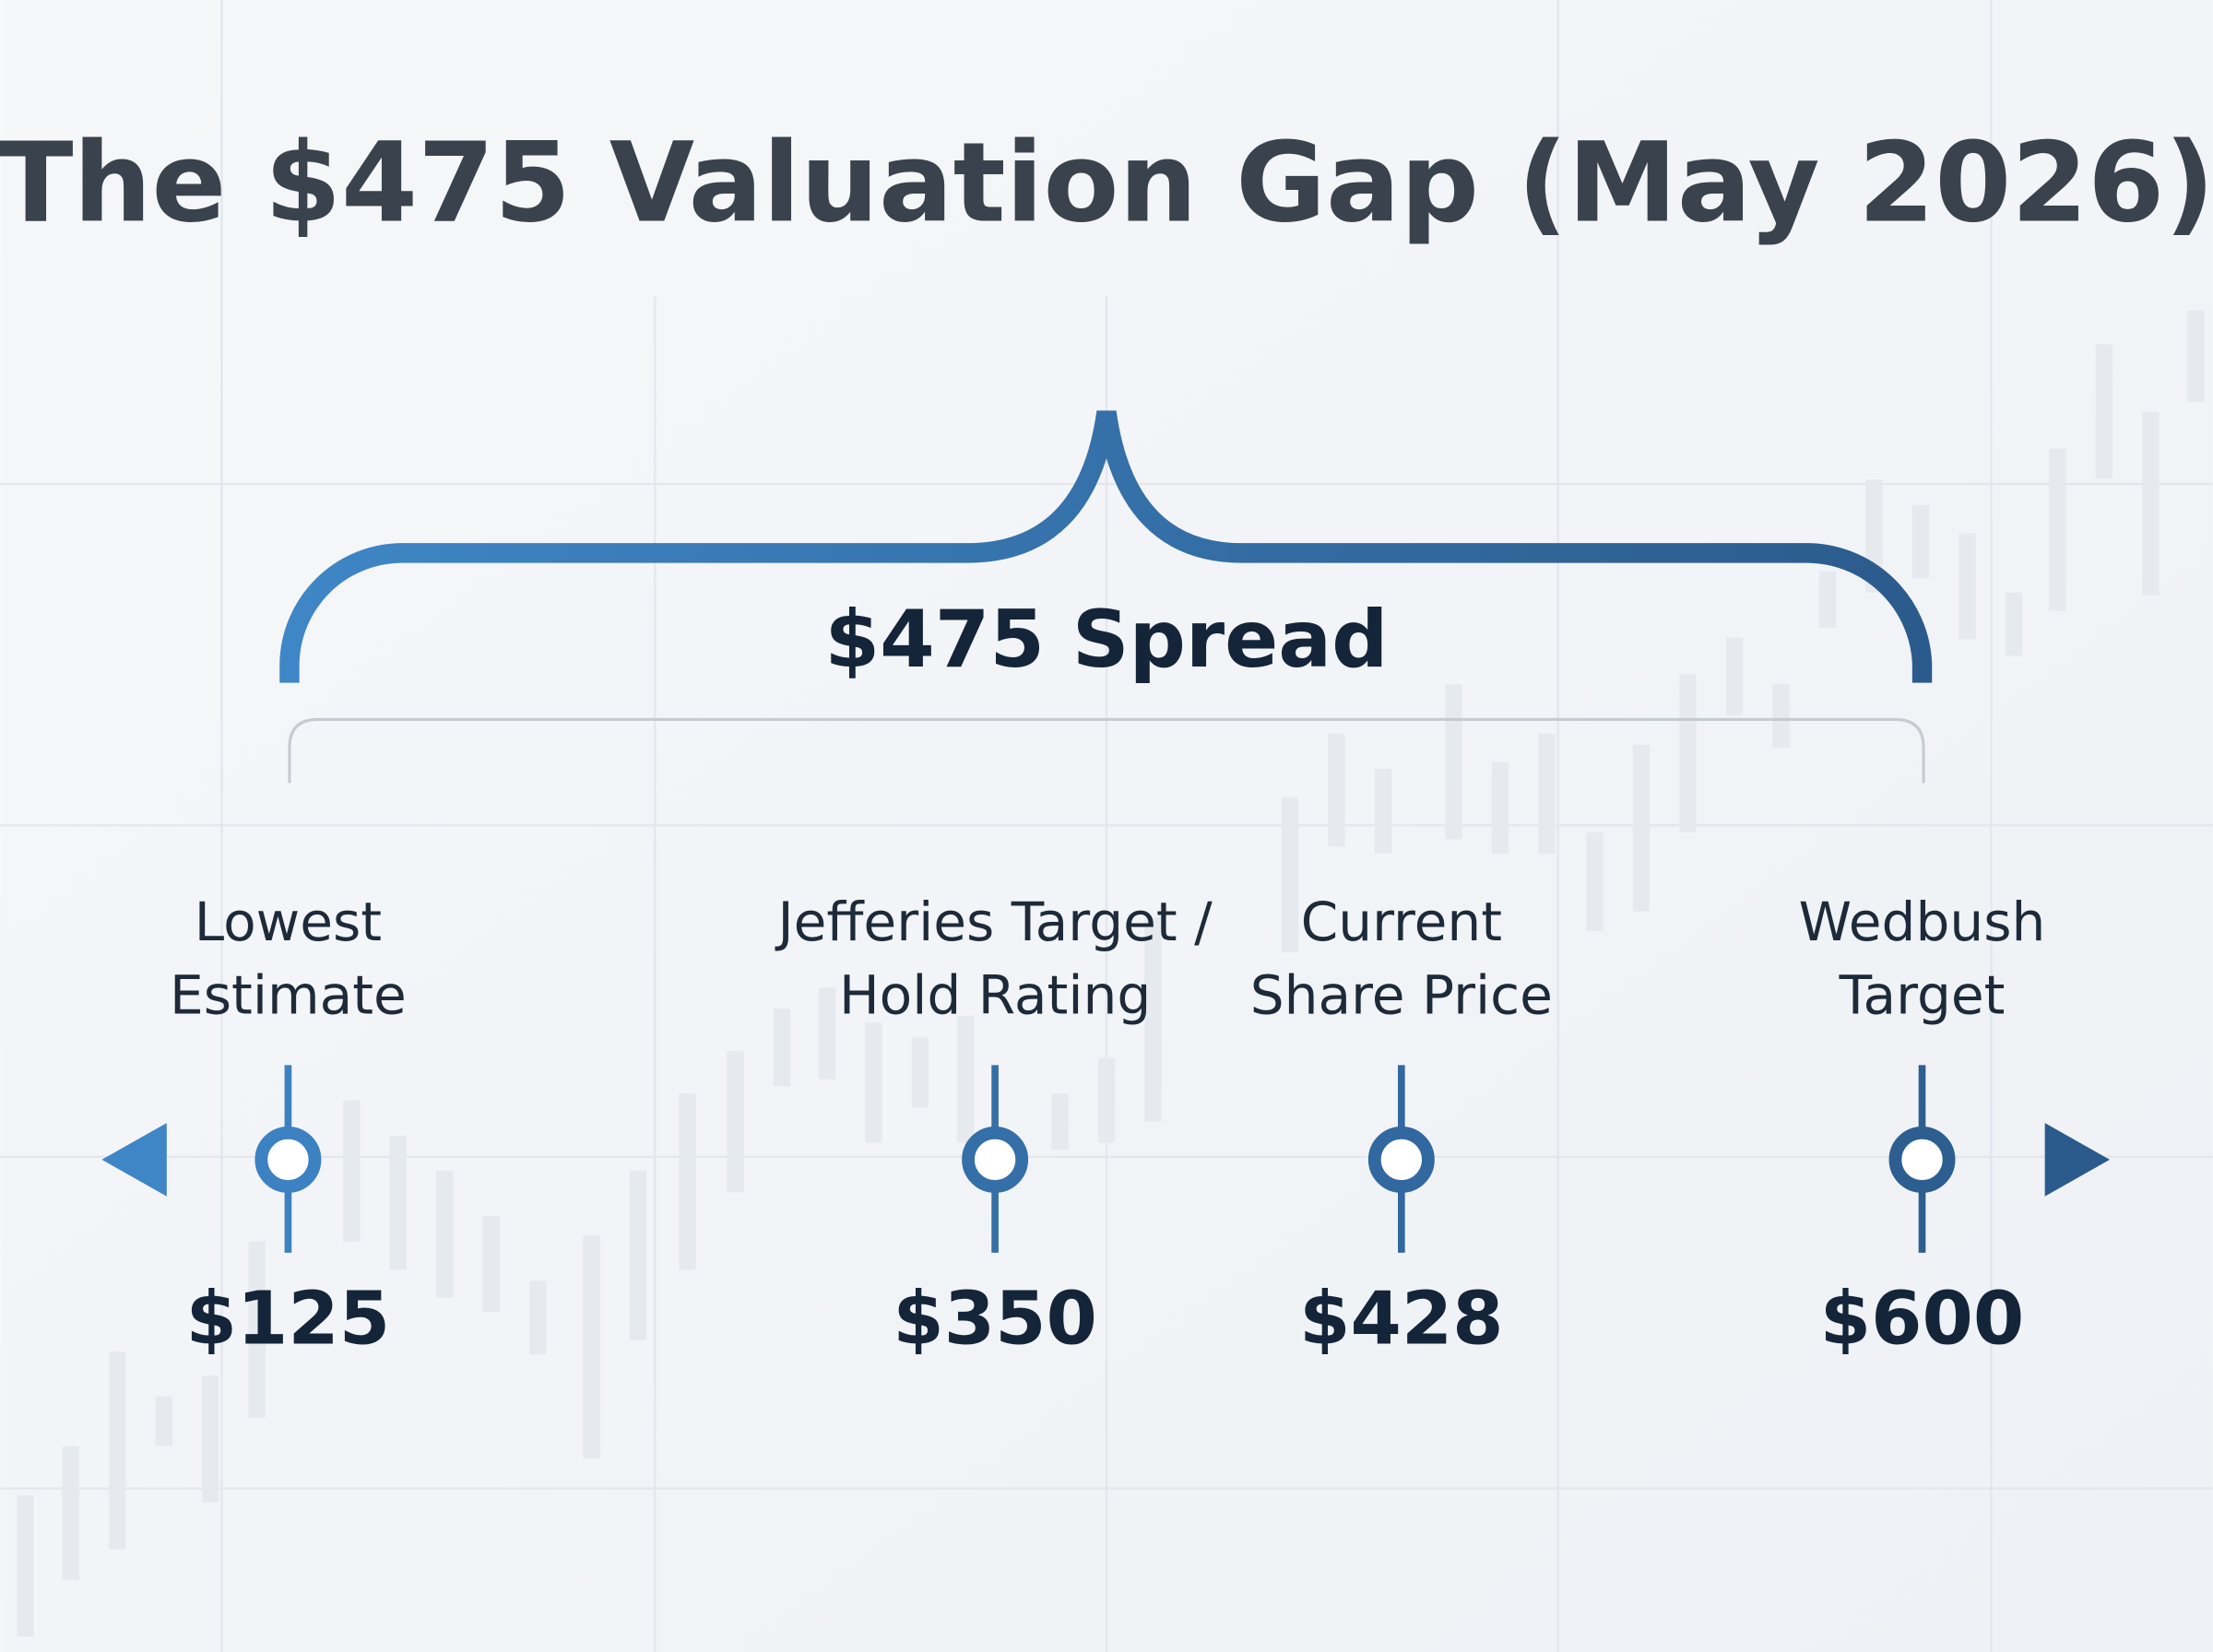 The height and width of the screenshot is (1652, 2213). I want to click on point-label: Target, so click(1922, 995).